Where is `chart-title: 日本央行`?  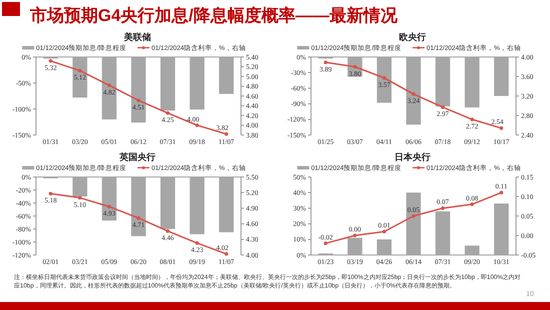 chart-title: 日本央行 is located at coordinates (412, 157).